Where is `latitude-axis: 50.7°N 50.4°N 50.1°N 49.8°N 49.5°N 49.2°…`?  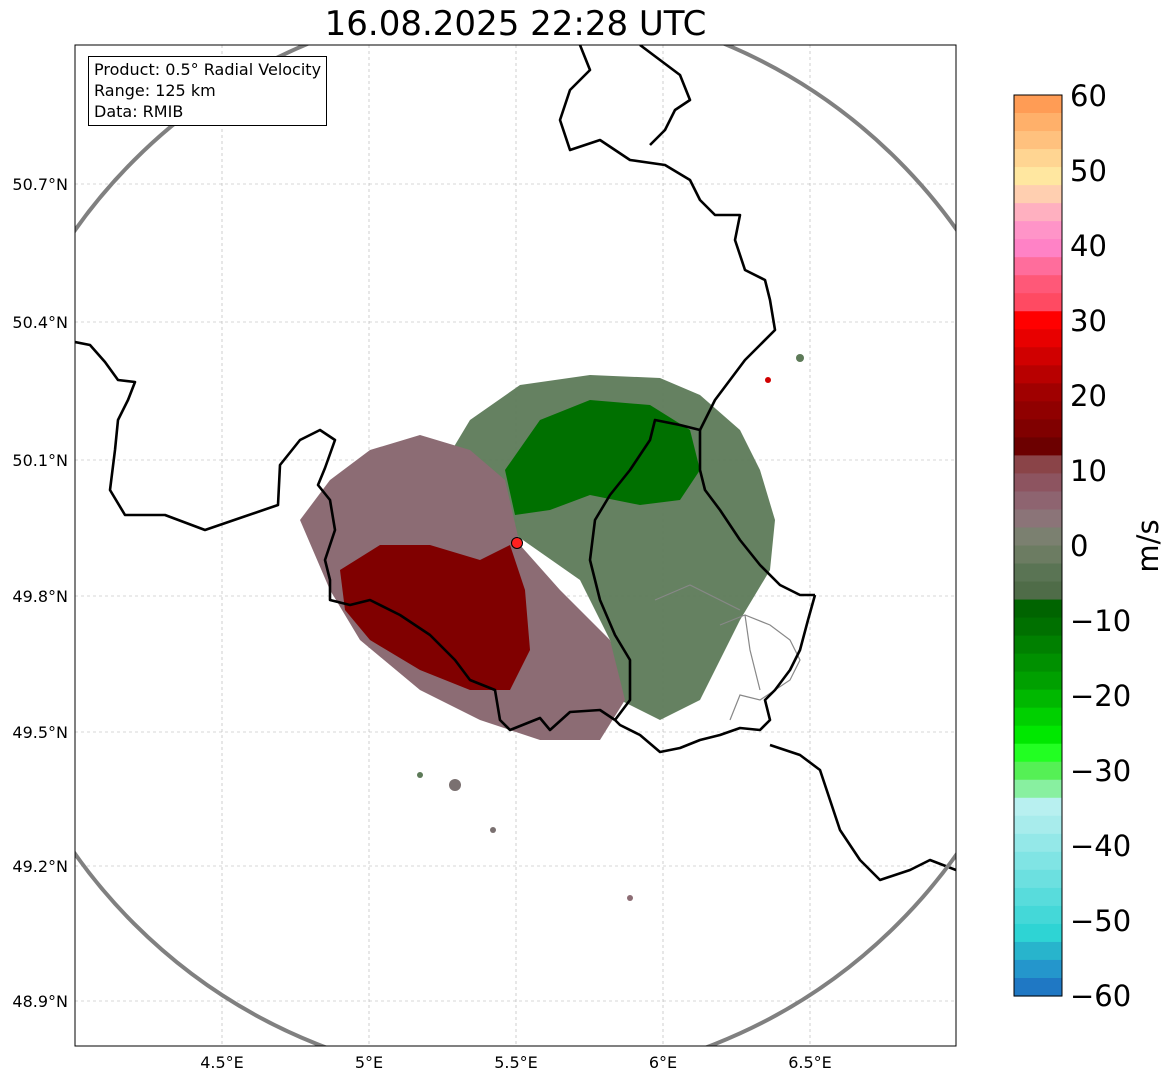
latitude-axis: 50.7°N 50.4°N 50.1°N 49.8°N 49.5°N 49.2°… is located at coordinates (40, 593).